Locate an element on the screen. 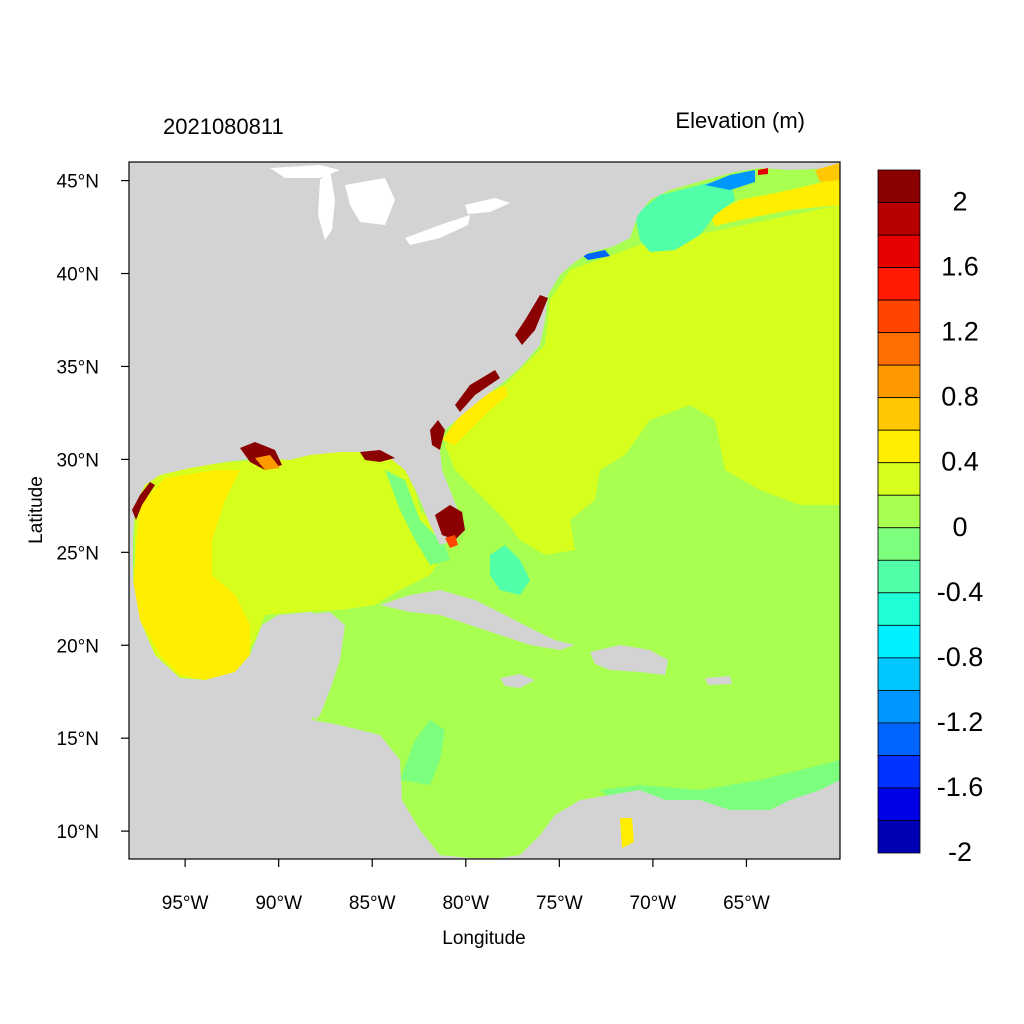 This screenshot has width=1024, height=1024. colorbar-label: 0 is located at coordinates (959, 527).